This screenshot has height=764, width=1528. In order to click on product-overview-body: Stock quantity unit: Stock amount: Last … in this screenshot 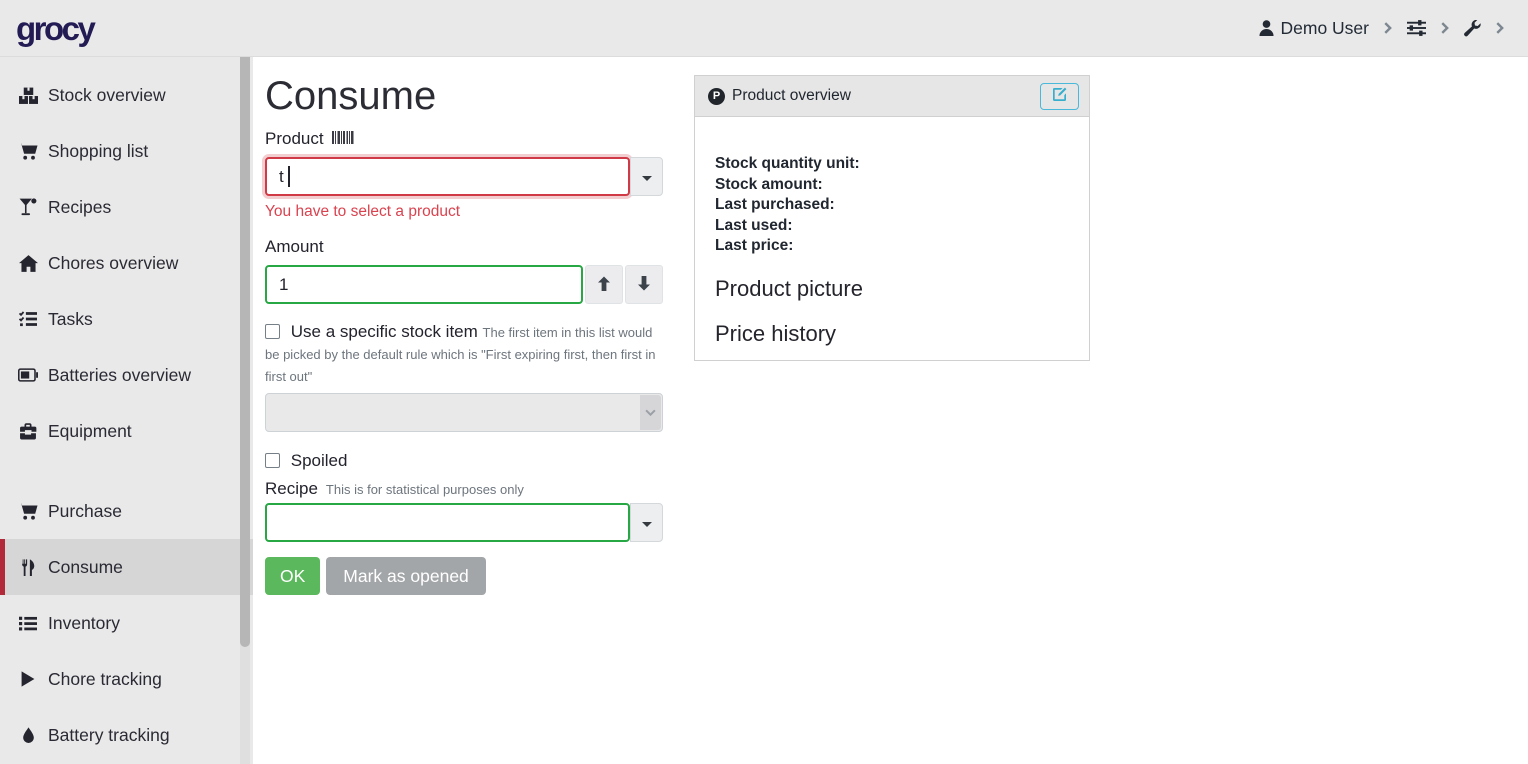, I will do `click(892, 232)`.